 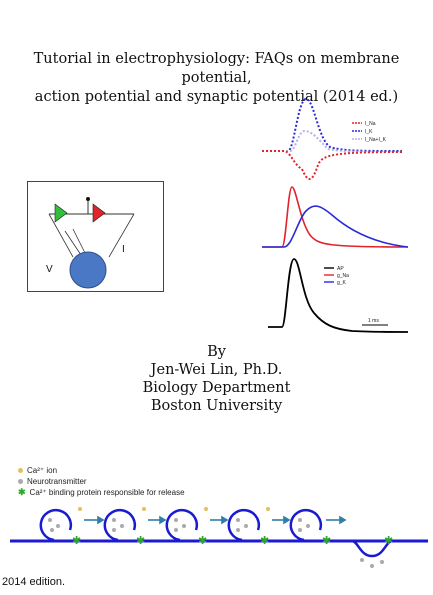 I want to click on legend-item-neurotransmitter: Neurotransmitter, so click(x=101, y=481).